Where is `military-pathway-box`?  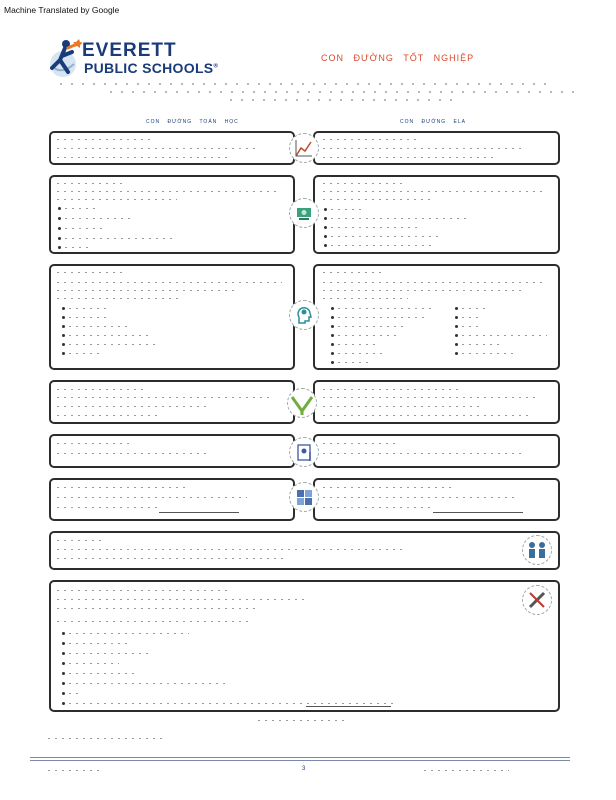
military-pathway-box is located at coordinates (304, 550).